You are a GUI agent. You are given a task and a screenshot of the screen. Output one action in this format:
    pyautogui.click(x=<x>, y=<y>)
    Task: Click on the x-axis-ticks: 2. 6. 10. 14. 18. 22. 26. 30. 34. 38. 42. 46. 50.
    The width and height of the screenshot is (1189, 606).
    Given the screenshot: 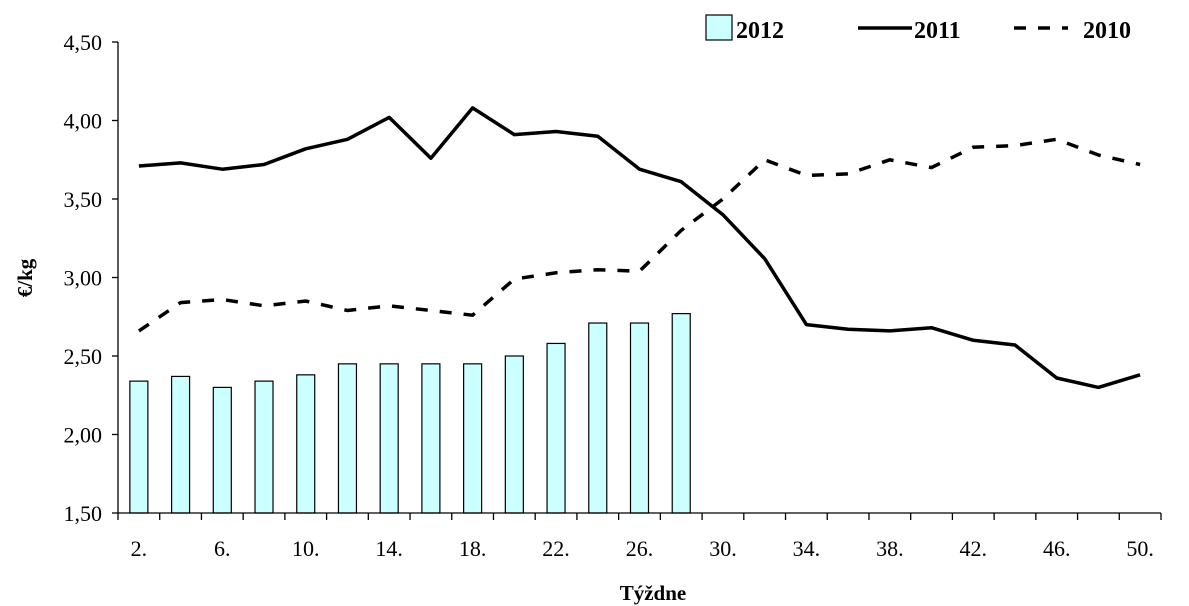 What is the action you would take?
    pyautogui.click(x=639, y=537)
    